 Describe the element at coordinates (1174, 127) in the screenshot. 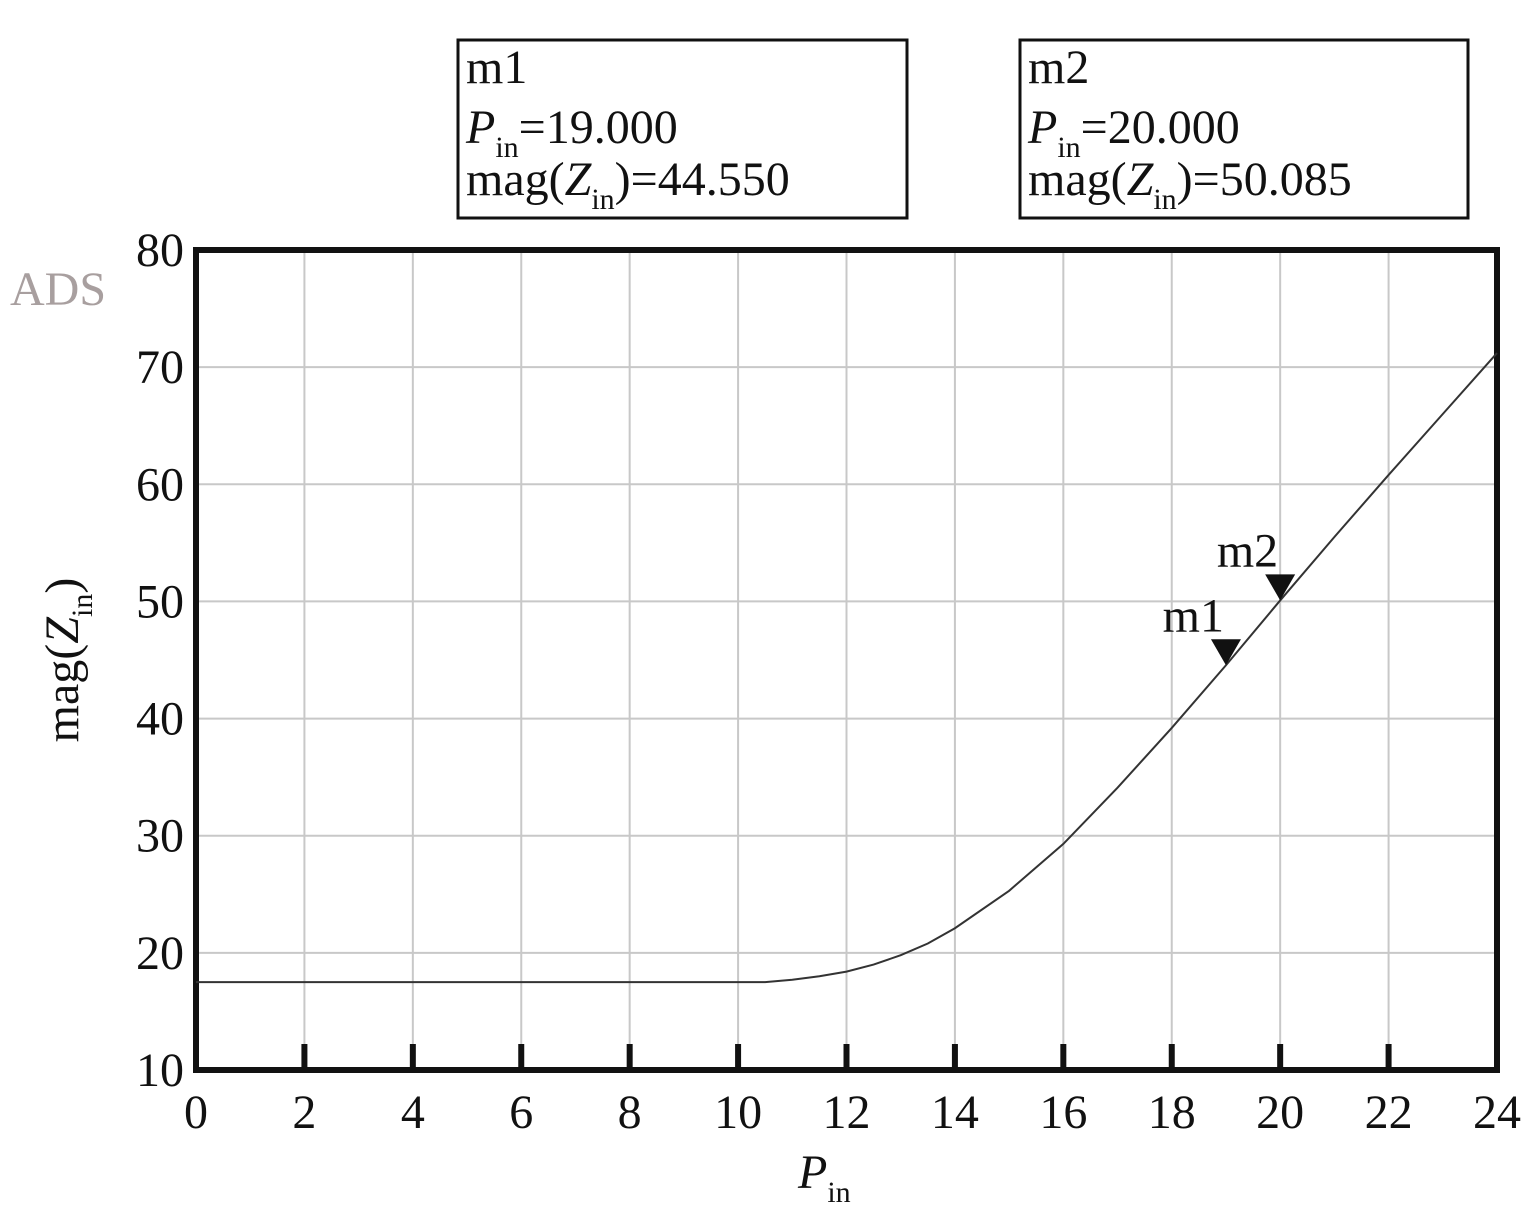

I see `text-part: 20.000` at that location.